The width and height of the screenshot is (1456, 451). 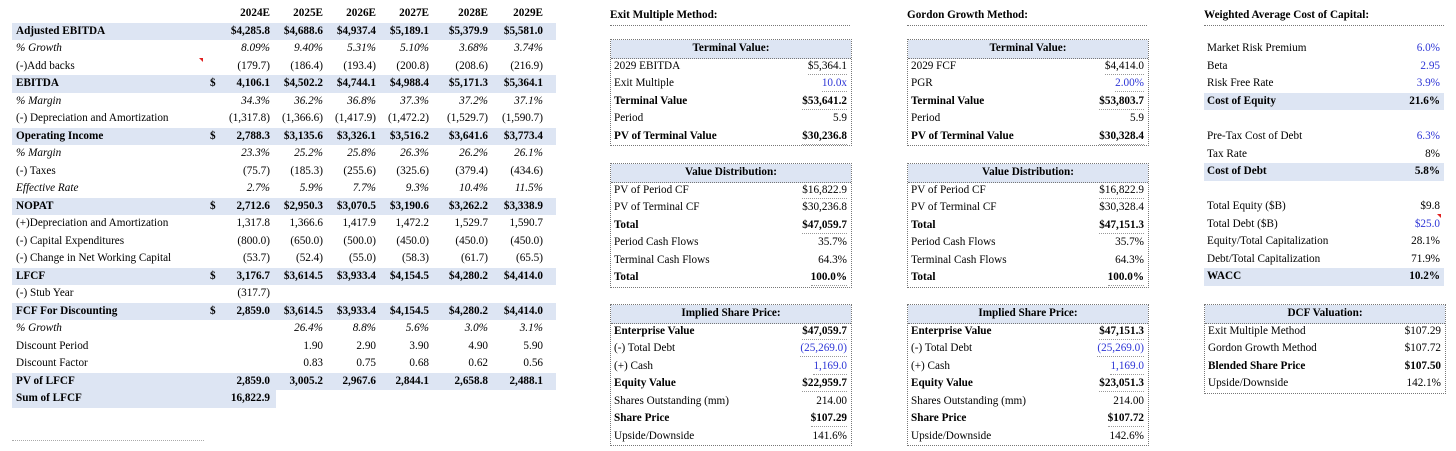 What do you see at coordinates (832, 242) in the screenshot?
I see `box-row-value: 35.7%` at bounding box center [832, 242].